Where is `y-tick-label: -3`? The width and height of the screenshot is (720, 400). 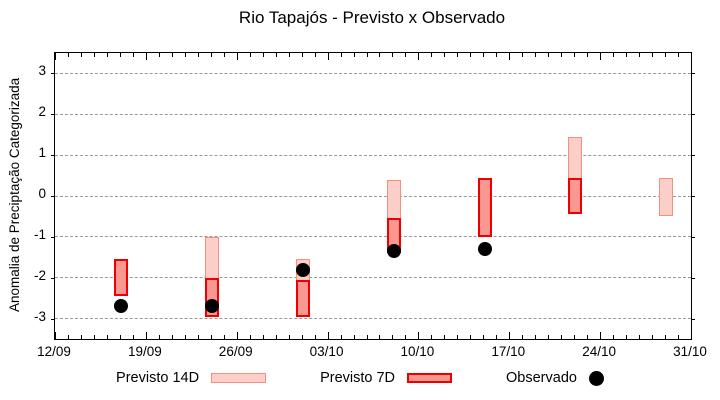 y-tick-label: -3 is located at coordinates (39, 316).